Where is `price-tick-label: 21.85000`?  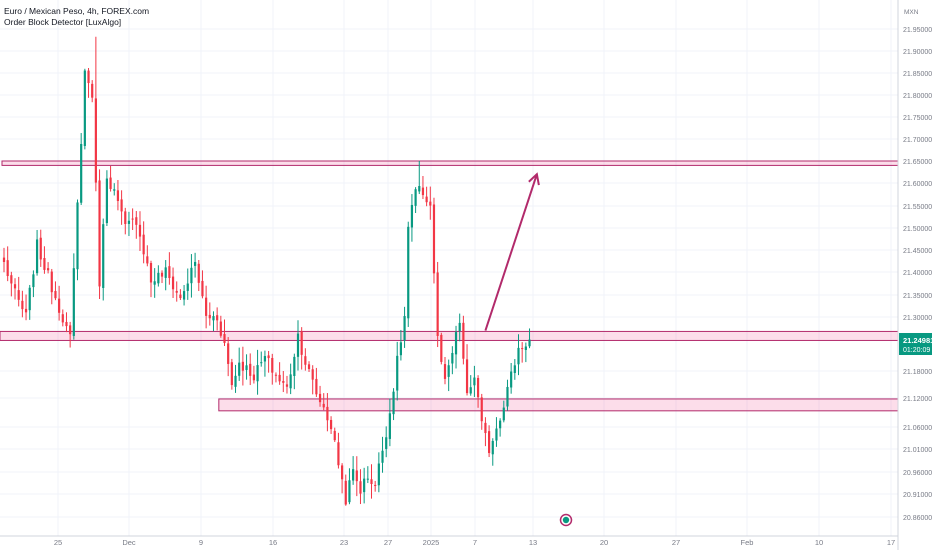
price-tick-label: 21.85000 is located at coordinates (917, 74).